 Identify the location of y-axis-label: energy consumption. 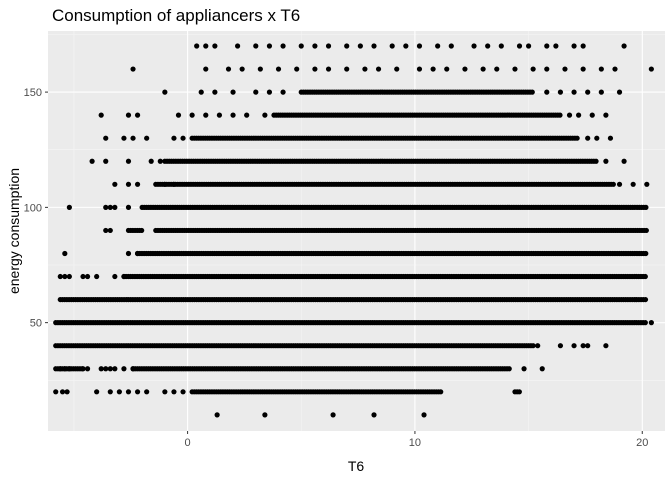
(14, 231).